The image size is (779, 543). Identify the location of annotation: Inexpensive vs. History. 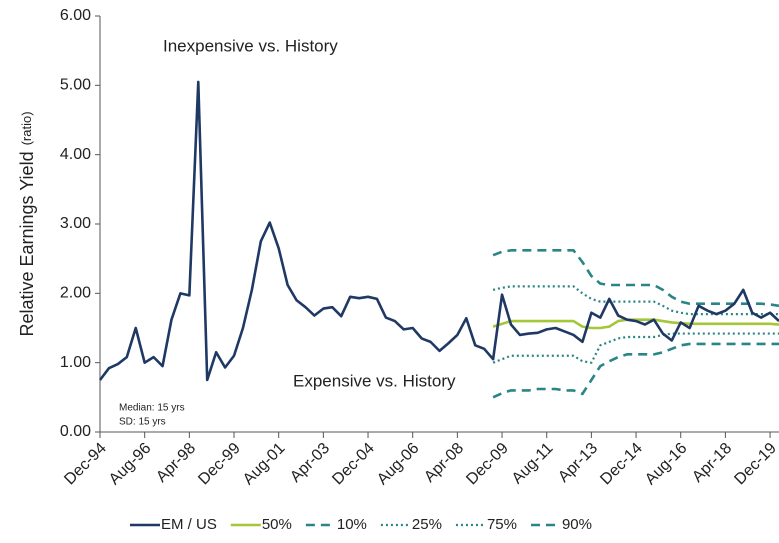
(250, 45).